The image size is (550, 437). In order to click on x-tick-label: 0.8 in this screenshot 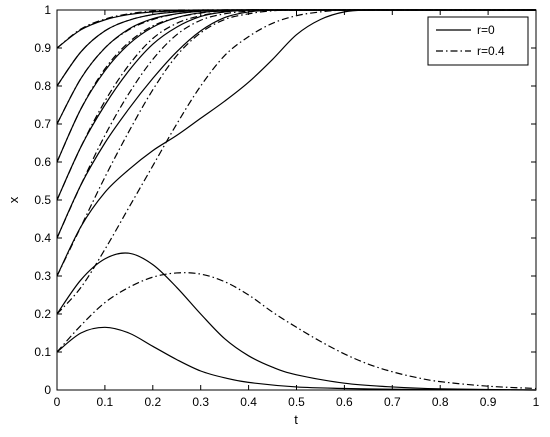, I will do `click(440, 402)`.